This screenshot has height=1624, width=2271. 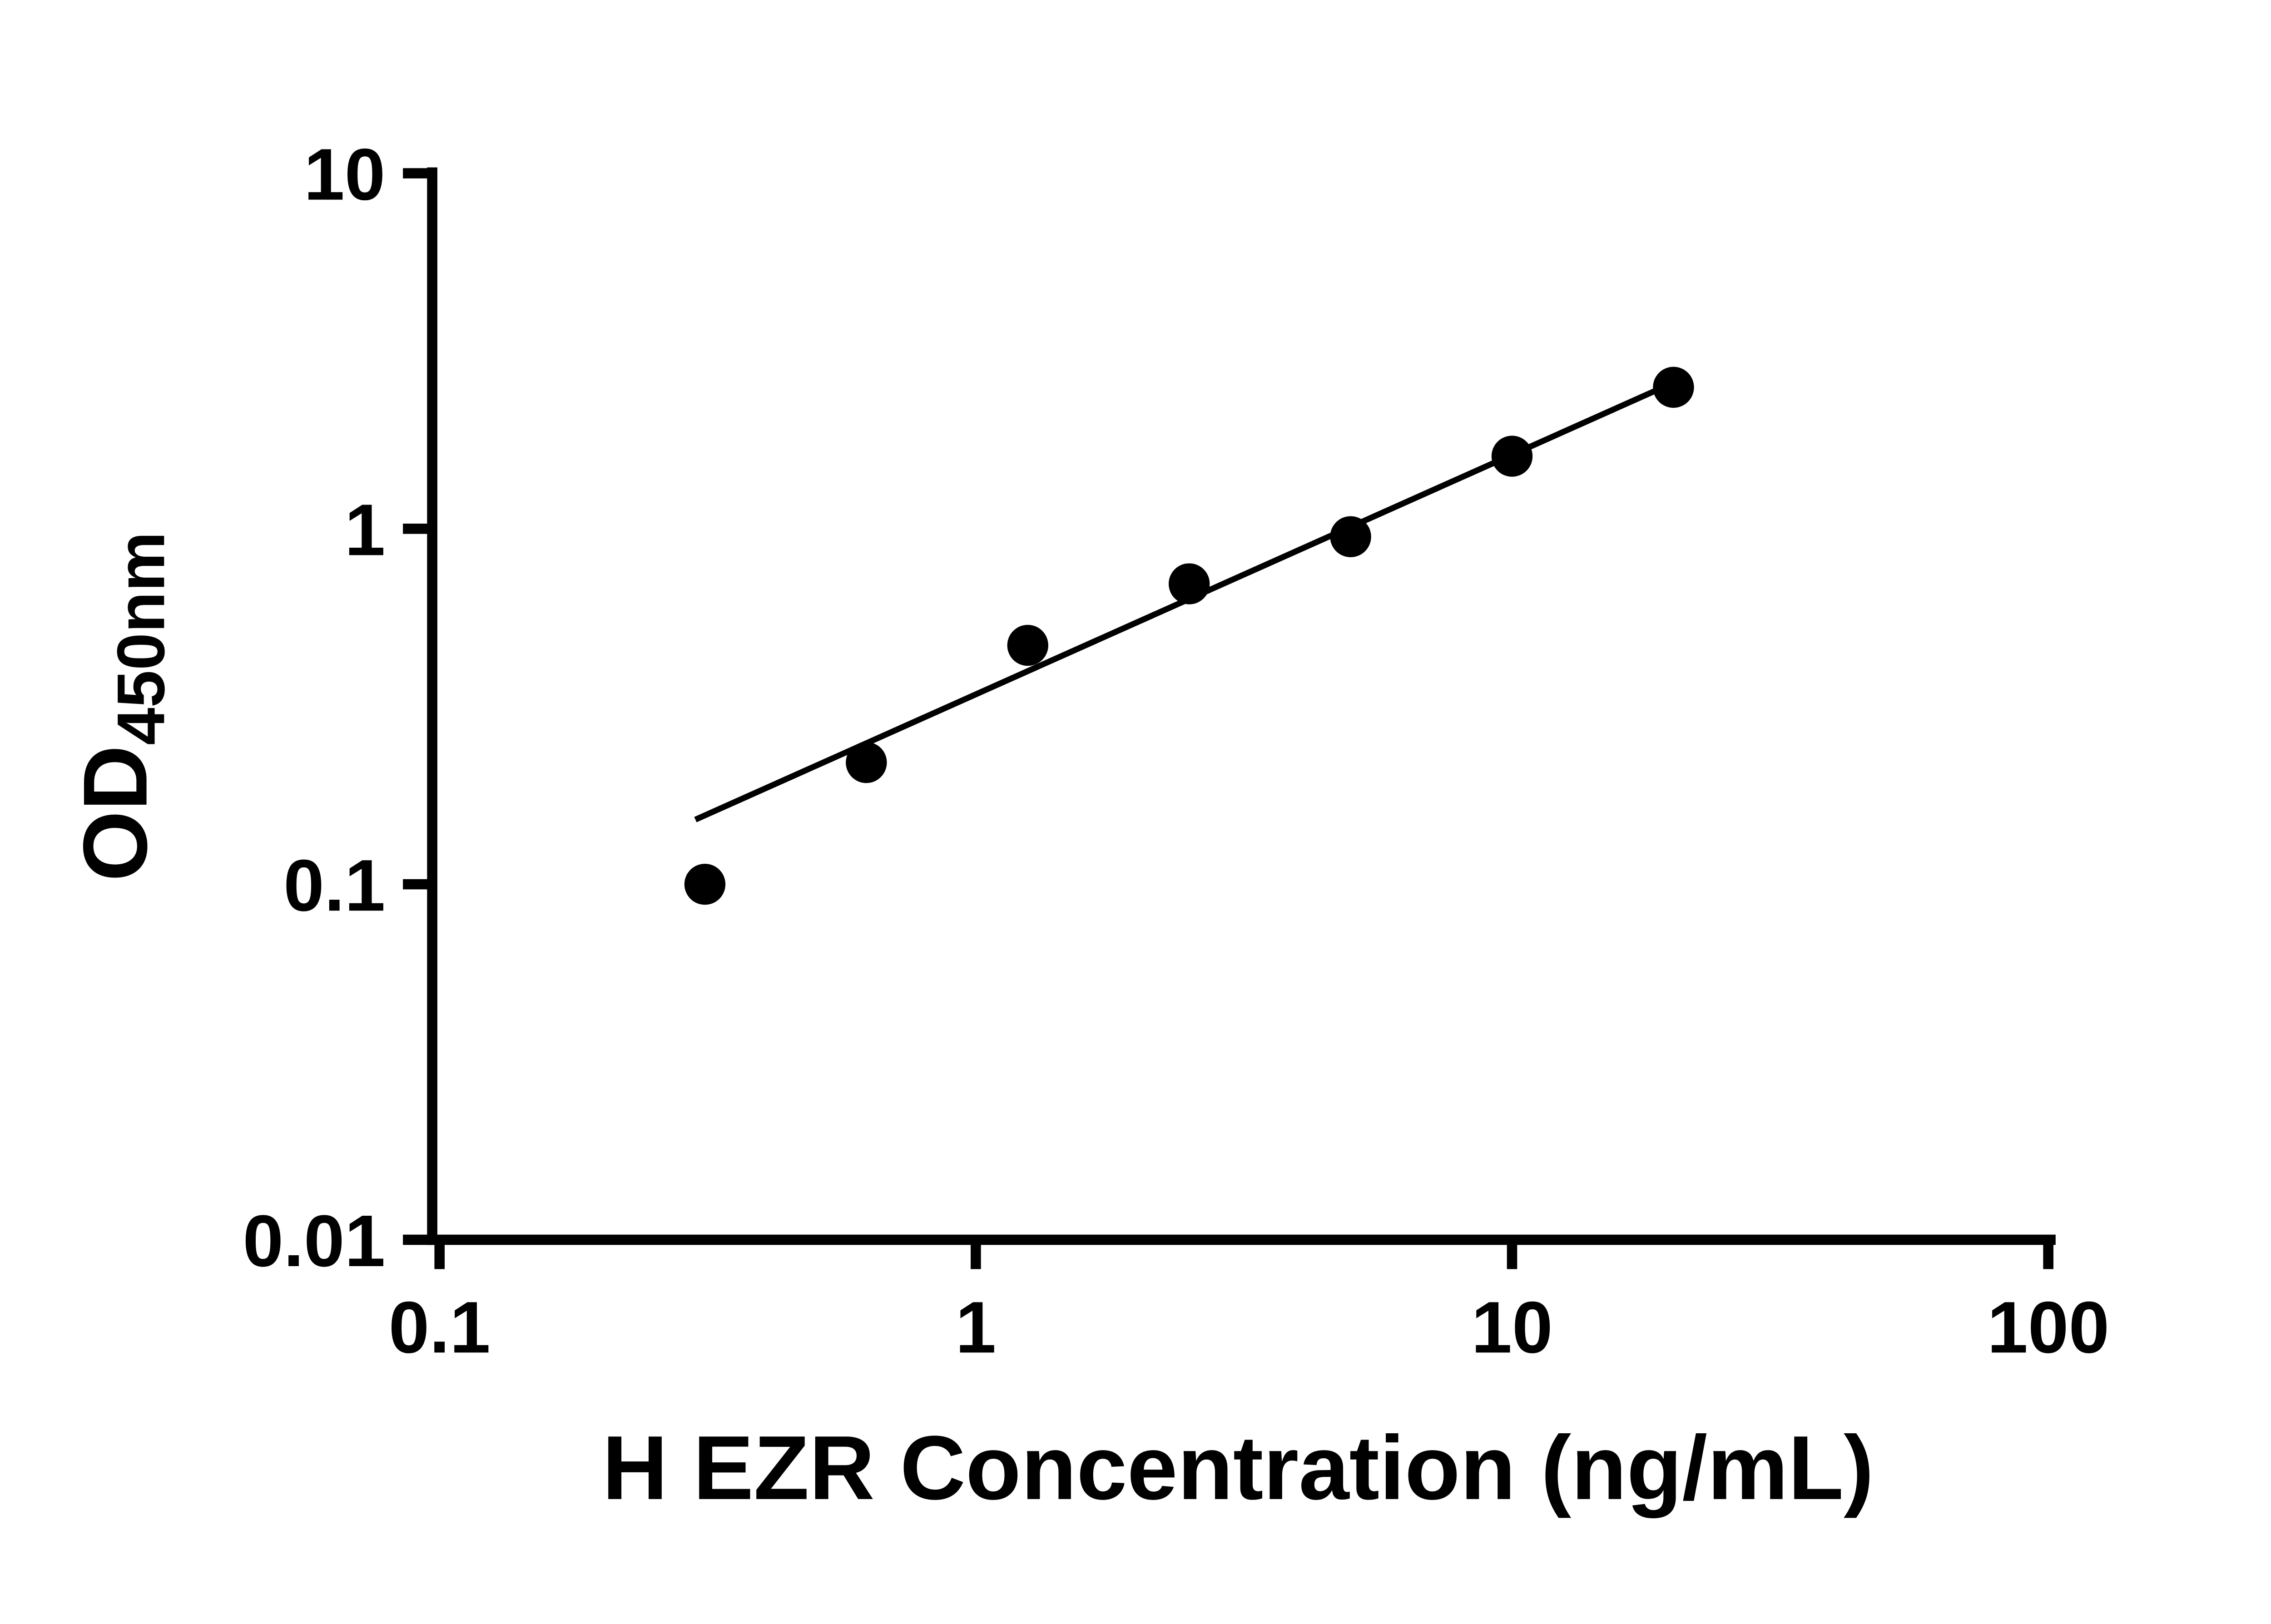 I want to click on y-tick-label: 0.01, so click(x=314, y=1241).